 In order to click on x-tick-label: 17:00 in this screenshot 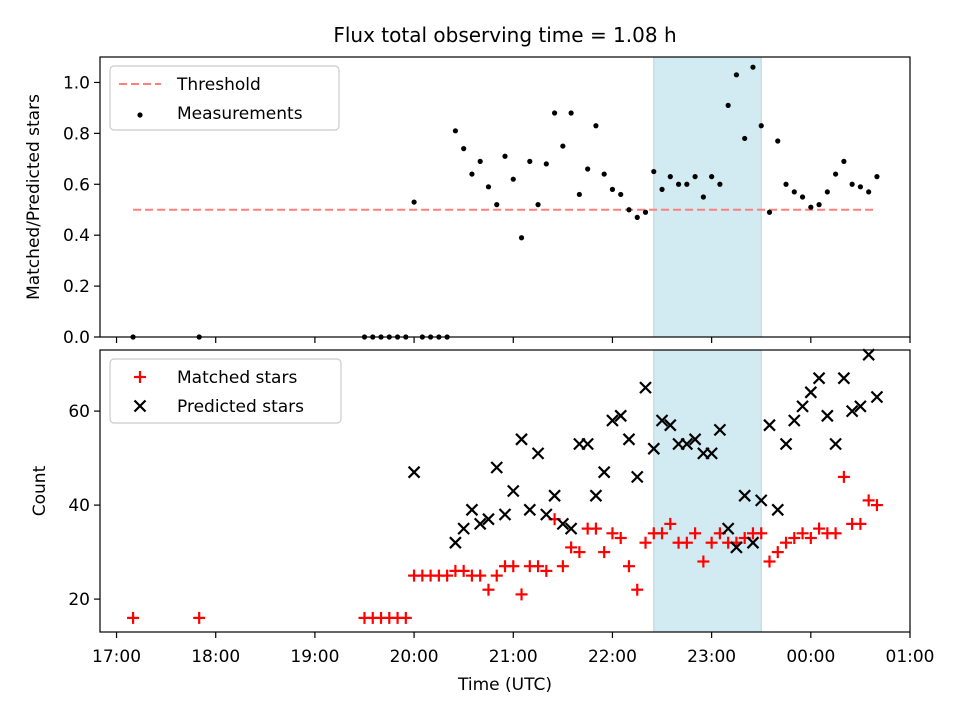, I will do `click(116, 657)`.